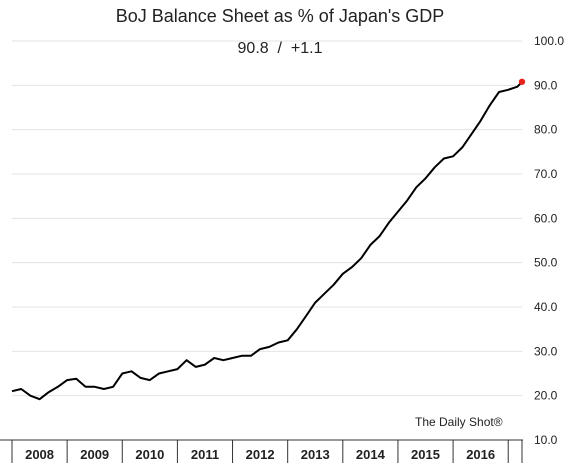 The image size is (571, 469). What do you see at coordinates (546, 263) in the screenshot?
I see `y-tick-label: 50.0` at bounding box center [546, 263].